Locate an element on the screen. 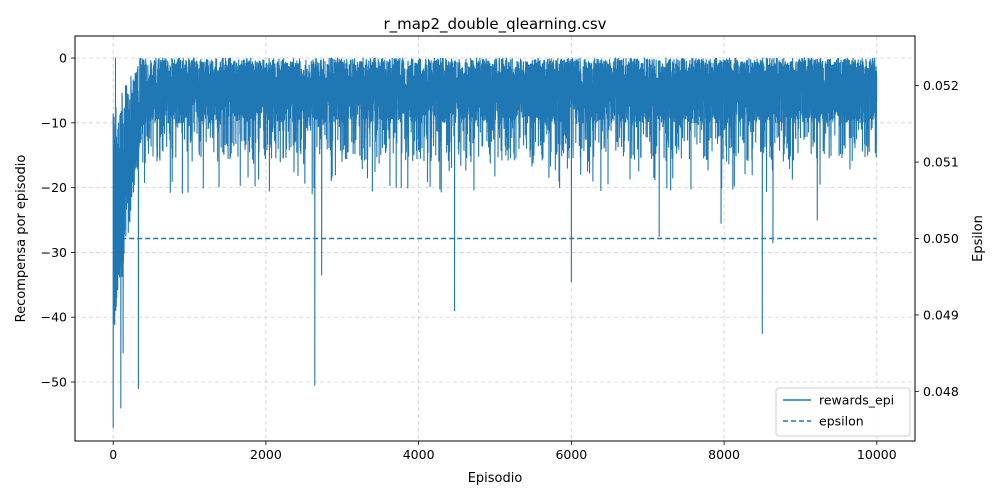 The height and width of the screenshot is (500, 1000). y2-tick-label: 0.052 is located at coordinates (941, 85).